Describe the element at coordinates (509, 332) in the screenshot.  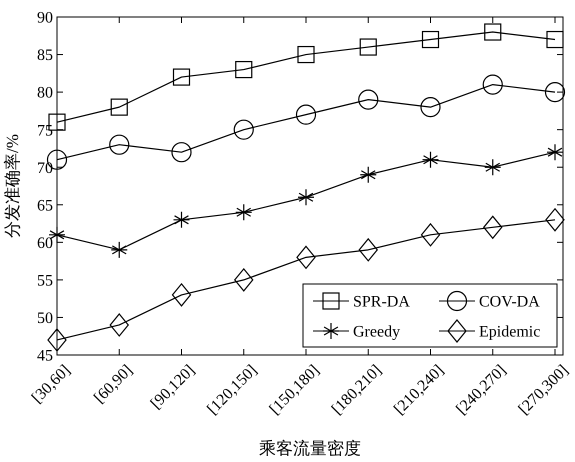
I see `legend-label: Epidemic` at that location.